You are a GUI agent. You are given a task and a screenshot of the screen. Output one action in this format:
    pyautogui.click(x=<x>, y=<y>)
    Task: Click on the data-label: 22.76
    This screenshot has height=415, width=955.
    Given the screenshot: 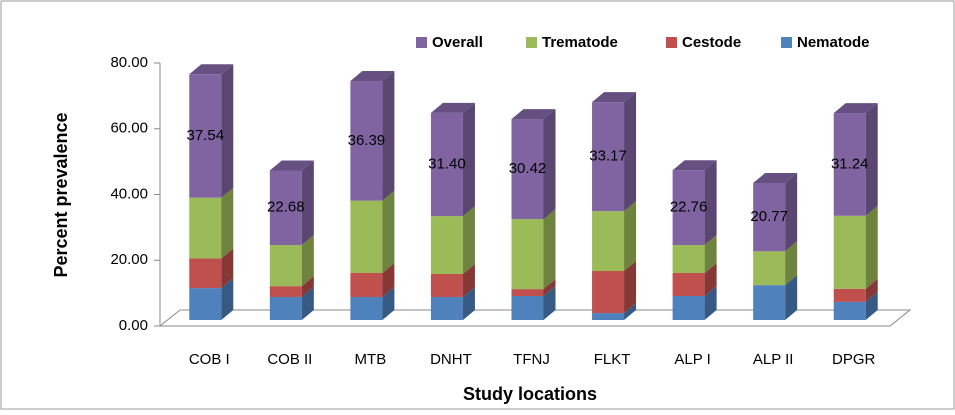 What is the action you would take?
    pyautogui.click(x=689, y=207)
    